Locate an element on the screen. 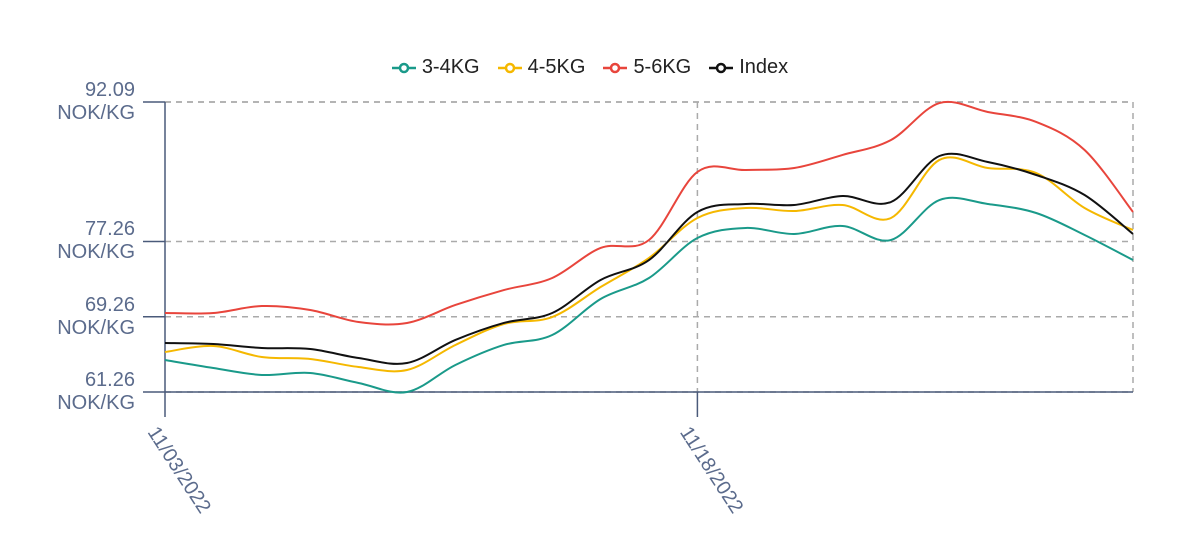 The height and width of the screenshot is (550, 1200). x-tick-label: 11/03/2022 is located at coordinates (179, 470).